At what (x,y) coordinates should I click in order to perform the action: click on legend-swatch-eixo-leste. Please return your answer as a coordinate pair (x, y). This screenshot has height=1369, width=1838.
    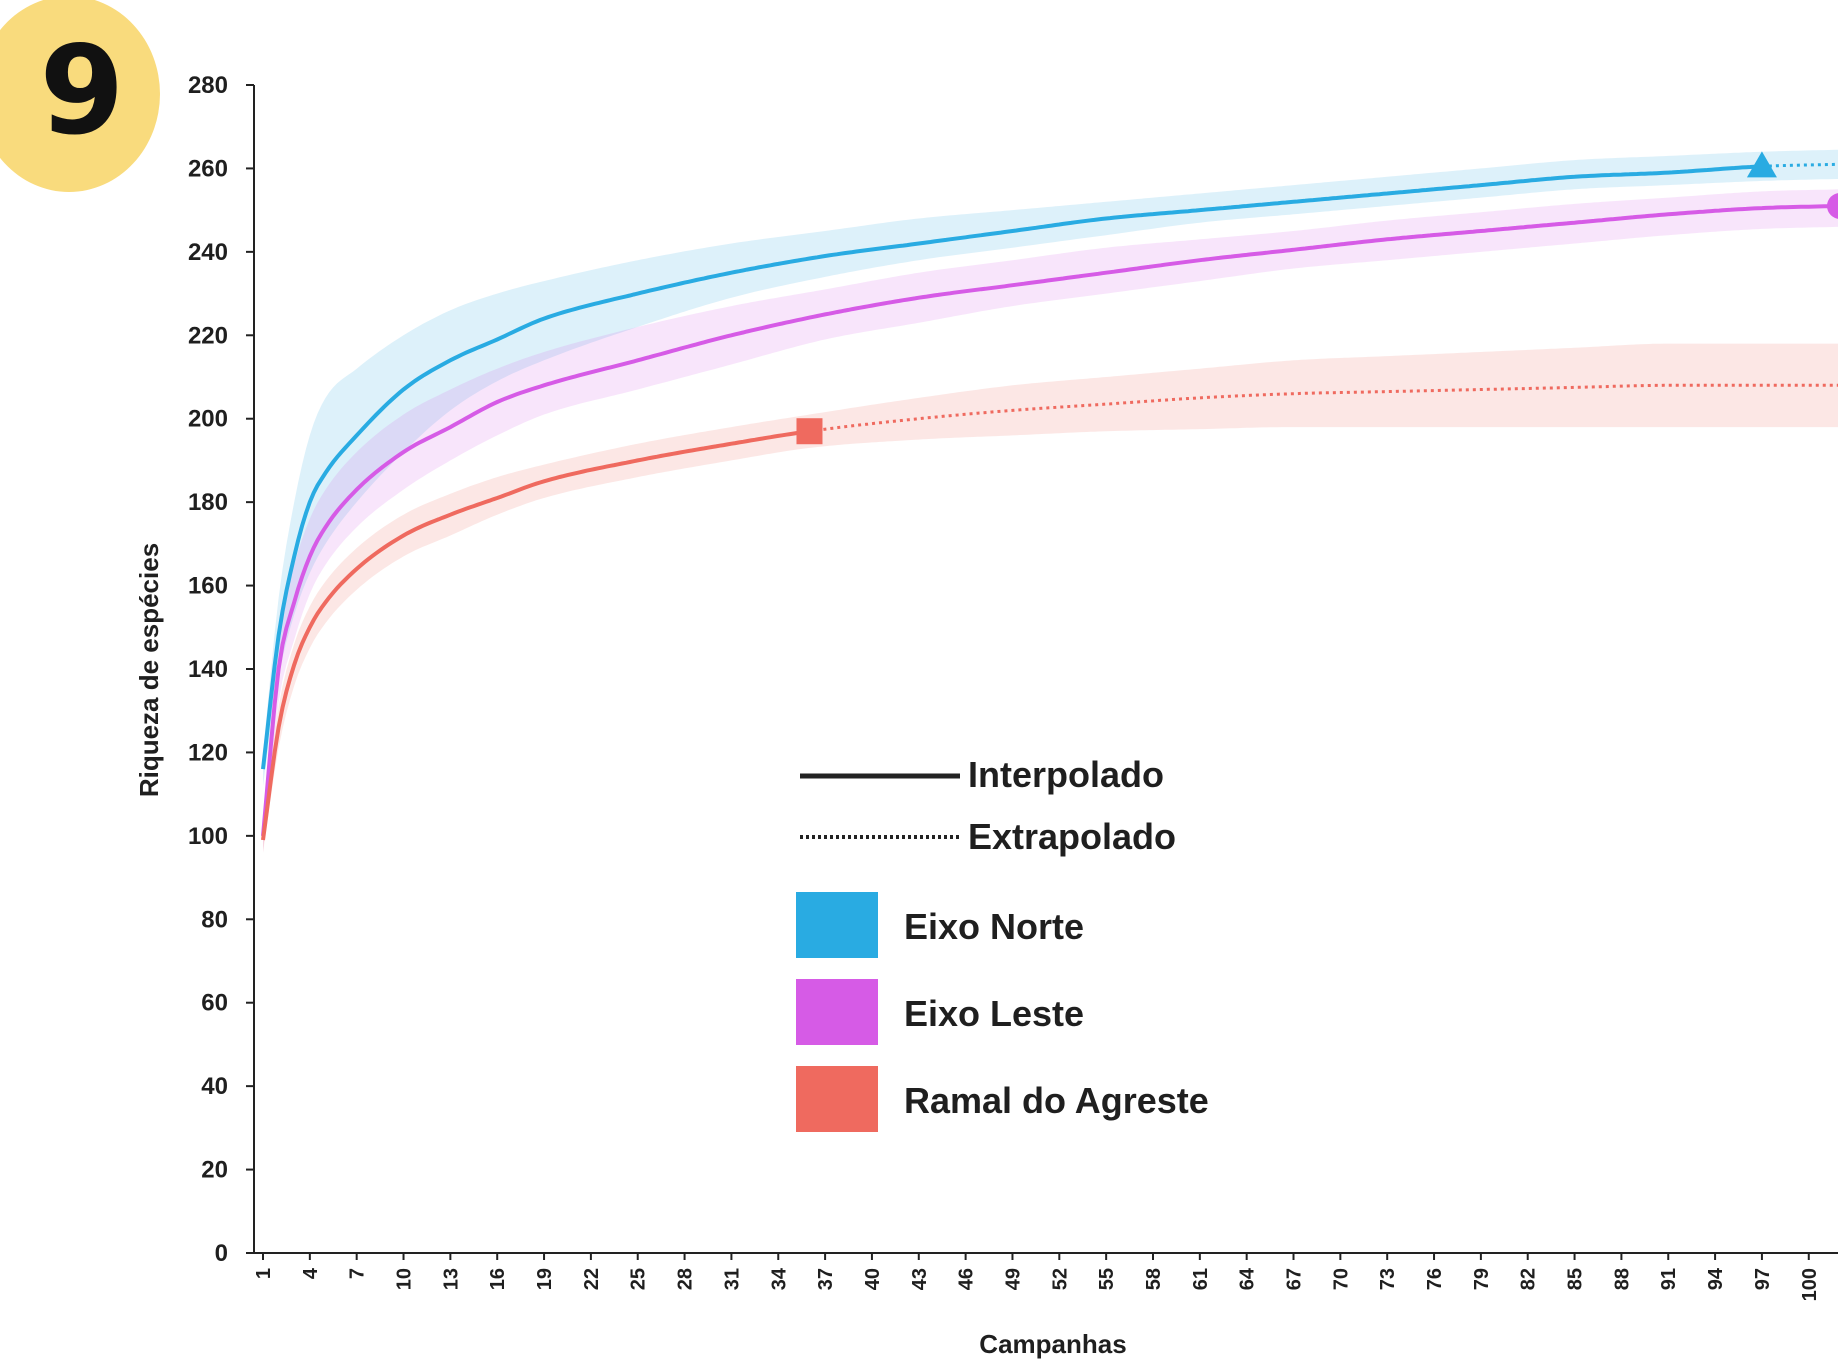
    Looking at the image, I should click on (837, 1012).